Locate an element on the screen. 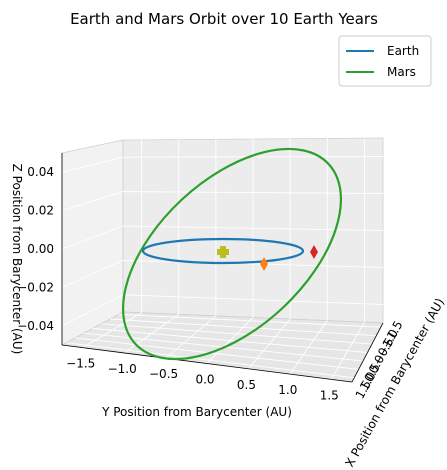 This screenshot has width=447, height=470. y-tick-label: 1.0 is located at coordinates (287, 390).